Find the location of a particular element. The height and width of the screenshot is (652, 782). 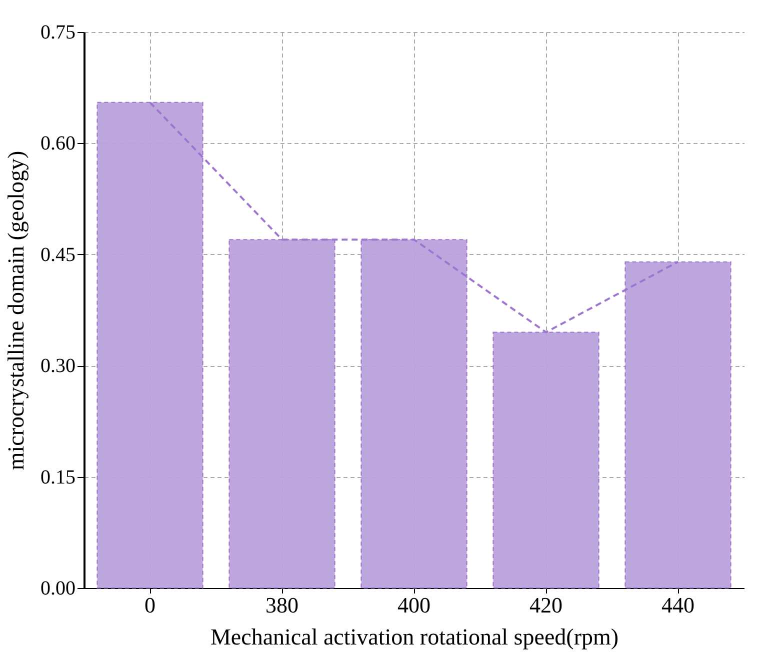

y-tick-label: 0.15 is located at coordinates (58, 477).